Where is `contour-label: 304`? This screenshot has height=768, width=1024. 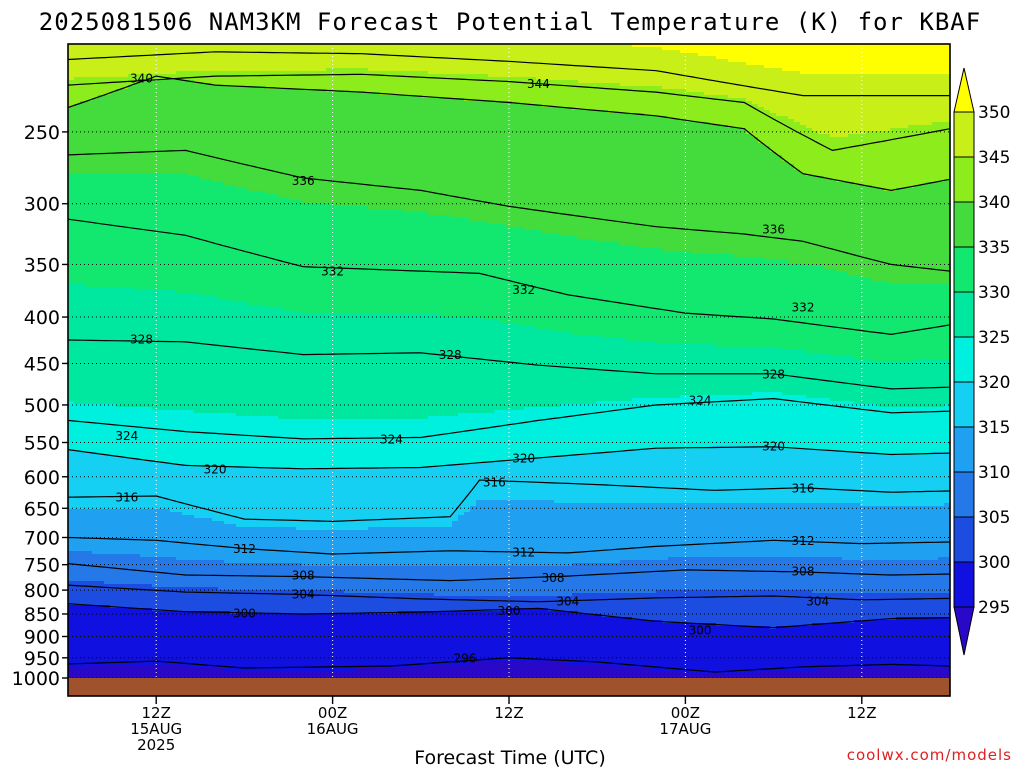 contour-label: 304 is located at coordinates (303, 595).